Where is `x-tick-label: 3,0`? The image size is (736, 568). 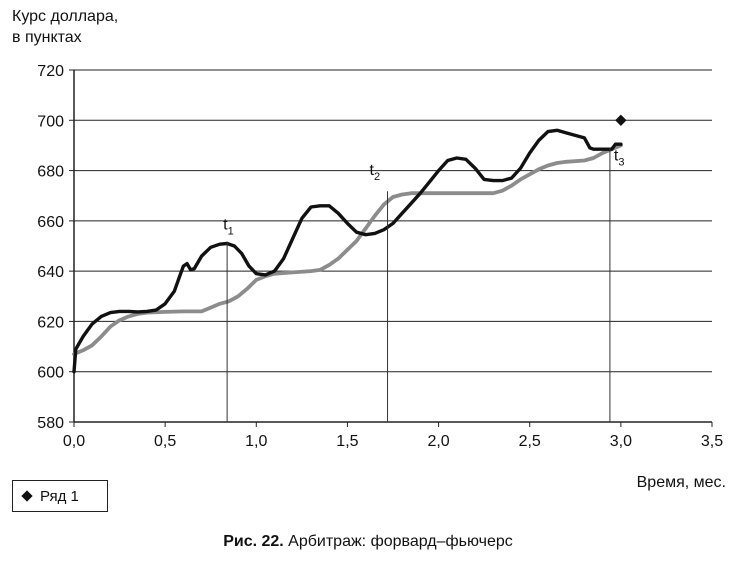
x-tick-label: 3,0 is located at coordinates (621, 441).